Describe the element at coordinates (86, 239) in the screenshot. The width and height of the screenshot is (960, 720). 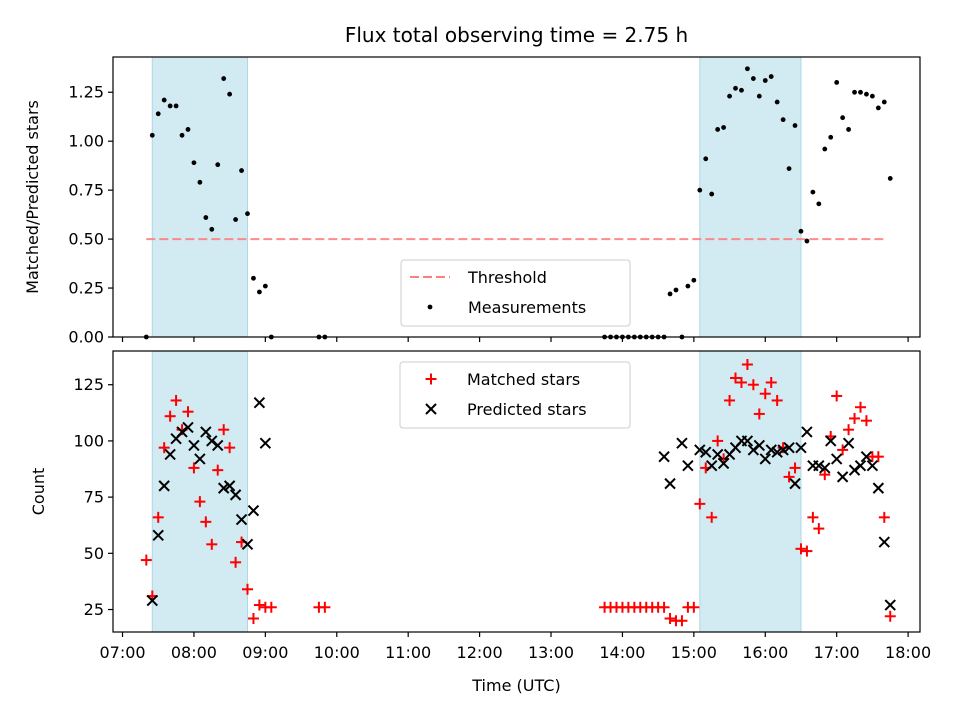
I see `y-tick-label: 0.50` at that location.